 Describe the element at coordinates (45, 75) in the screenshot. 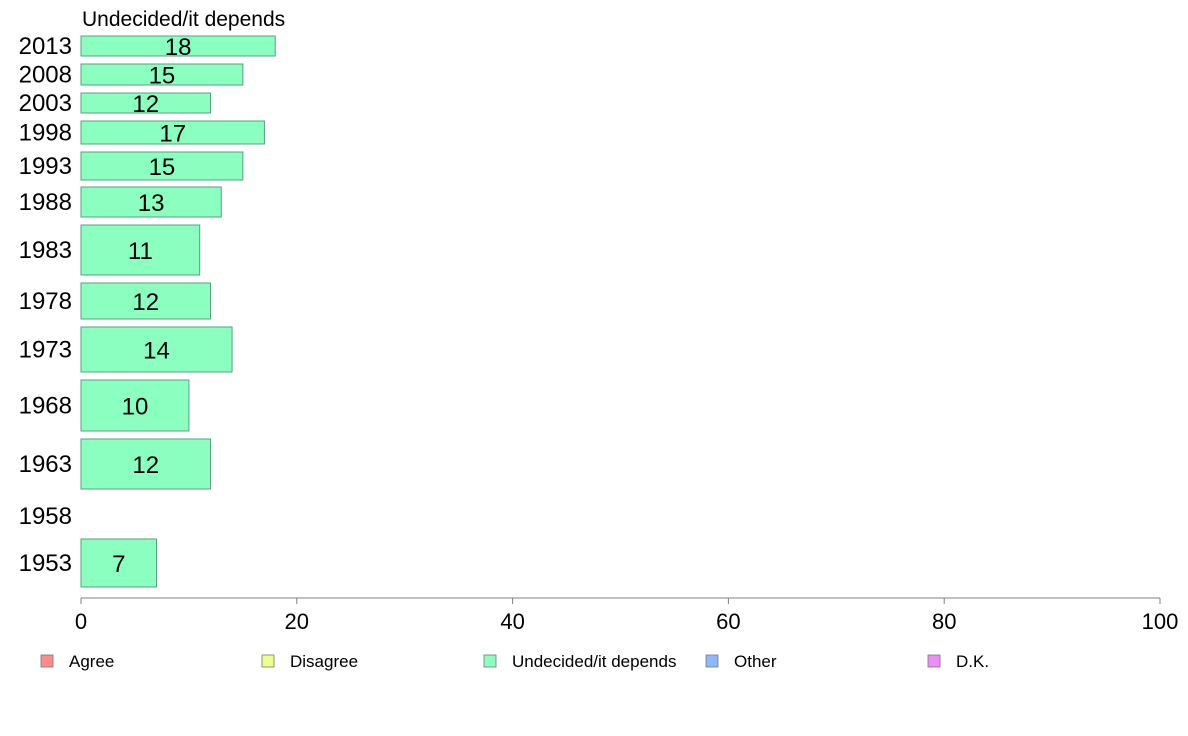

I see `category-label: 2008` at that location.